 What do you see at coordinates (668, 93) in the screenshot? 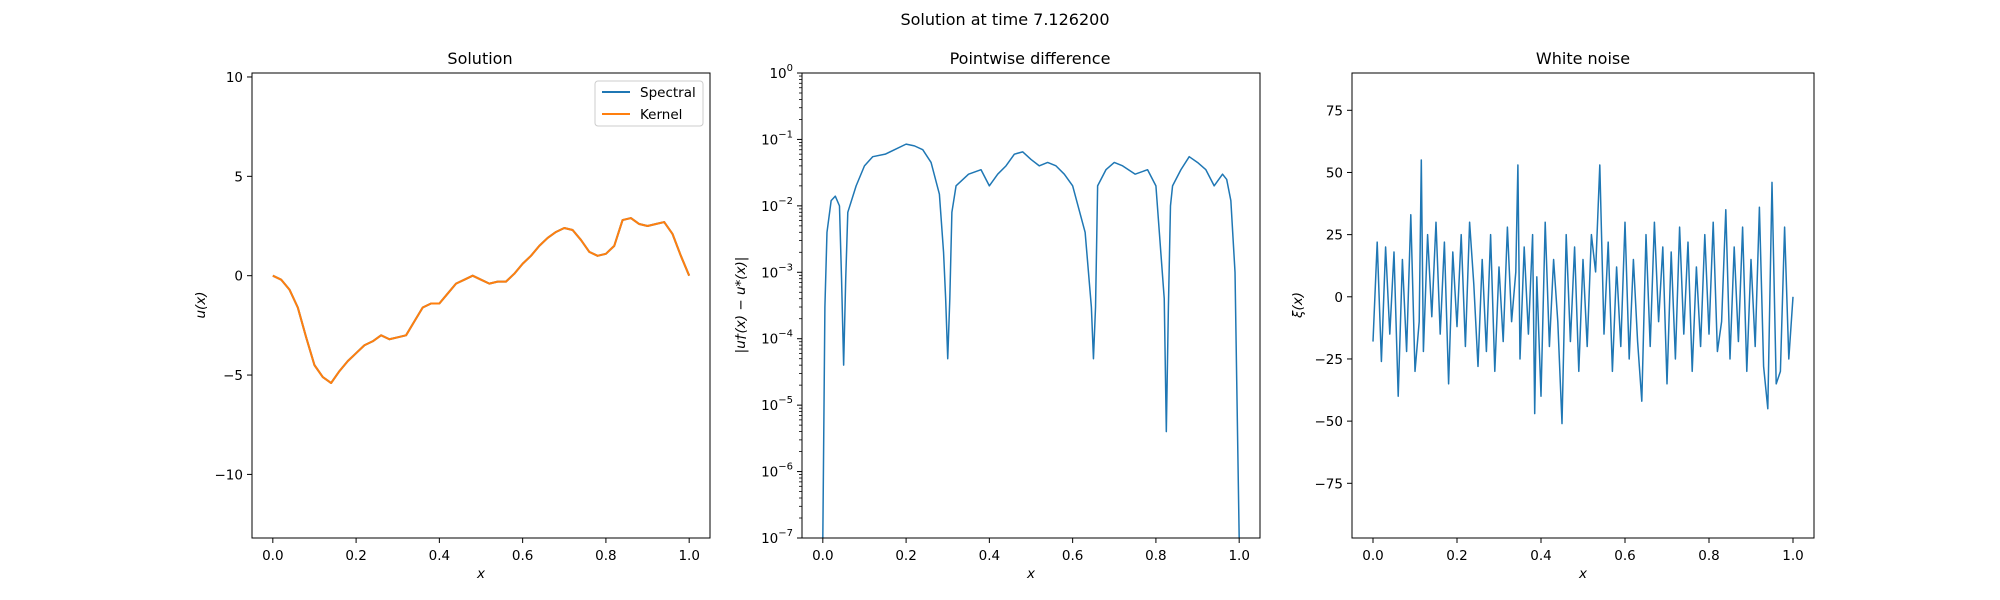
I see `legend-label-spectral: Spectral` at bounding box center [668, 93].